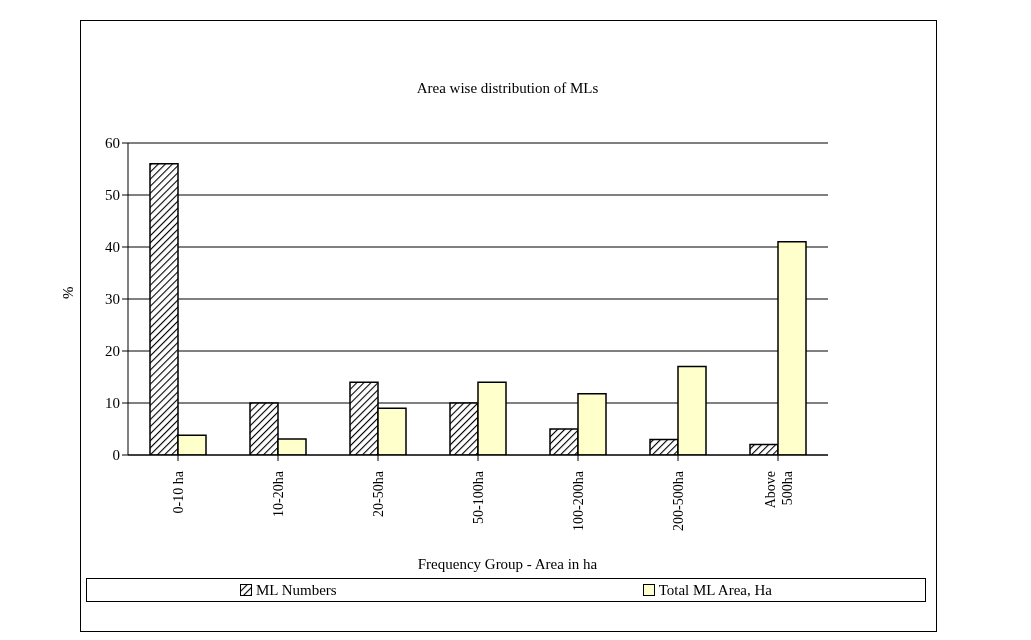  I want to click on y-tick-label: 50, so click(112, 195).